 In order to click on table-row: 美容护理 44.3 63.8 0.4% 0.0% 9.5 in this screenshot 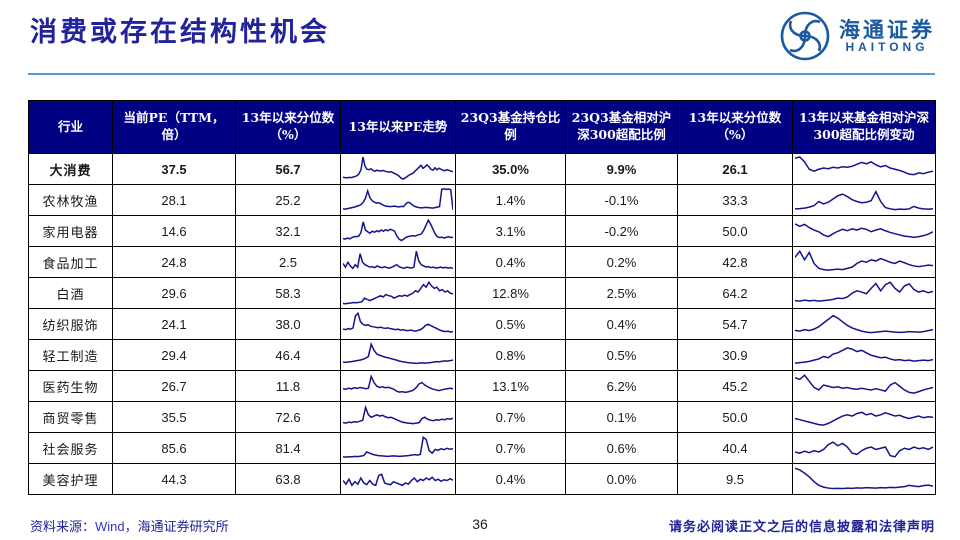, I will do `click(482, 479)`.